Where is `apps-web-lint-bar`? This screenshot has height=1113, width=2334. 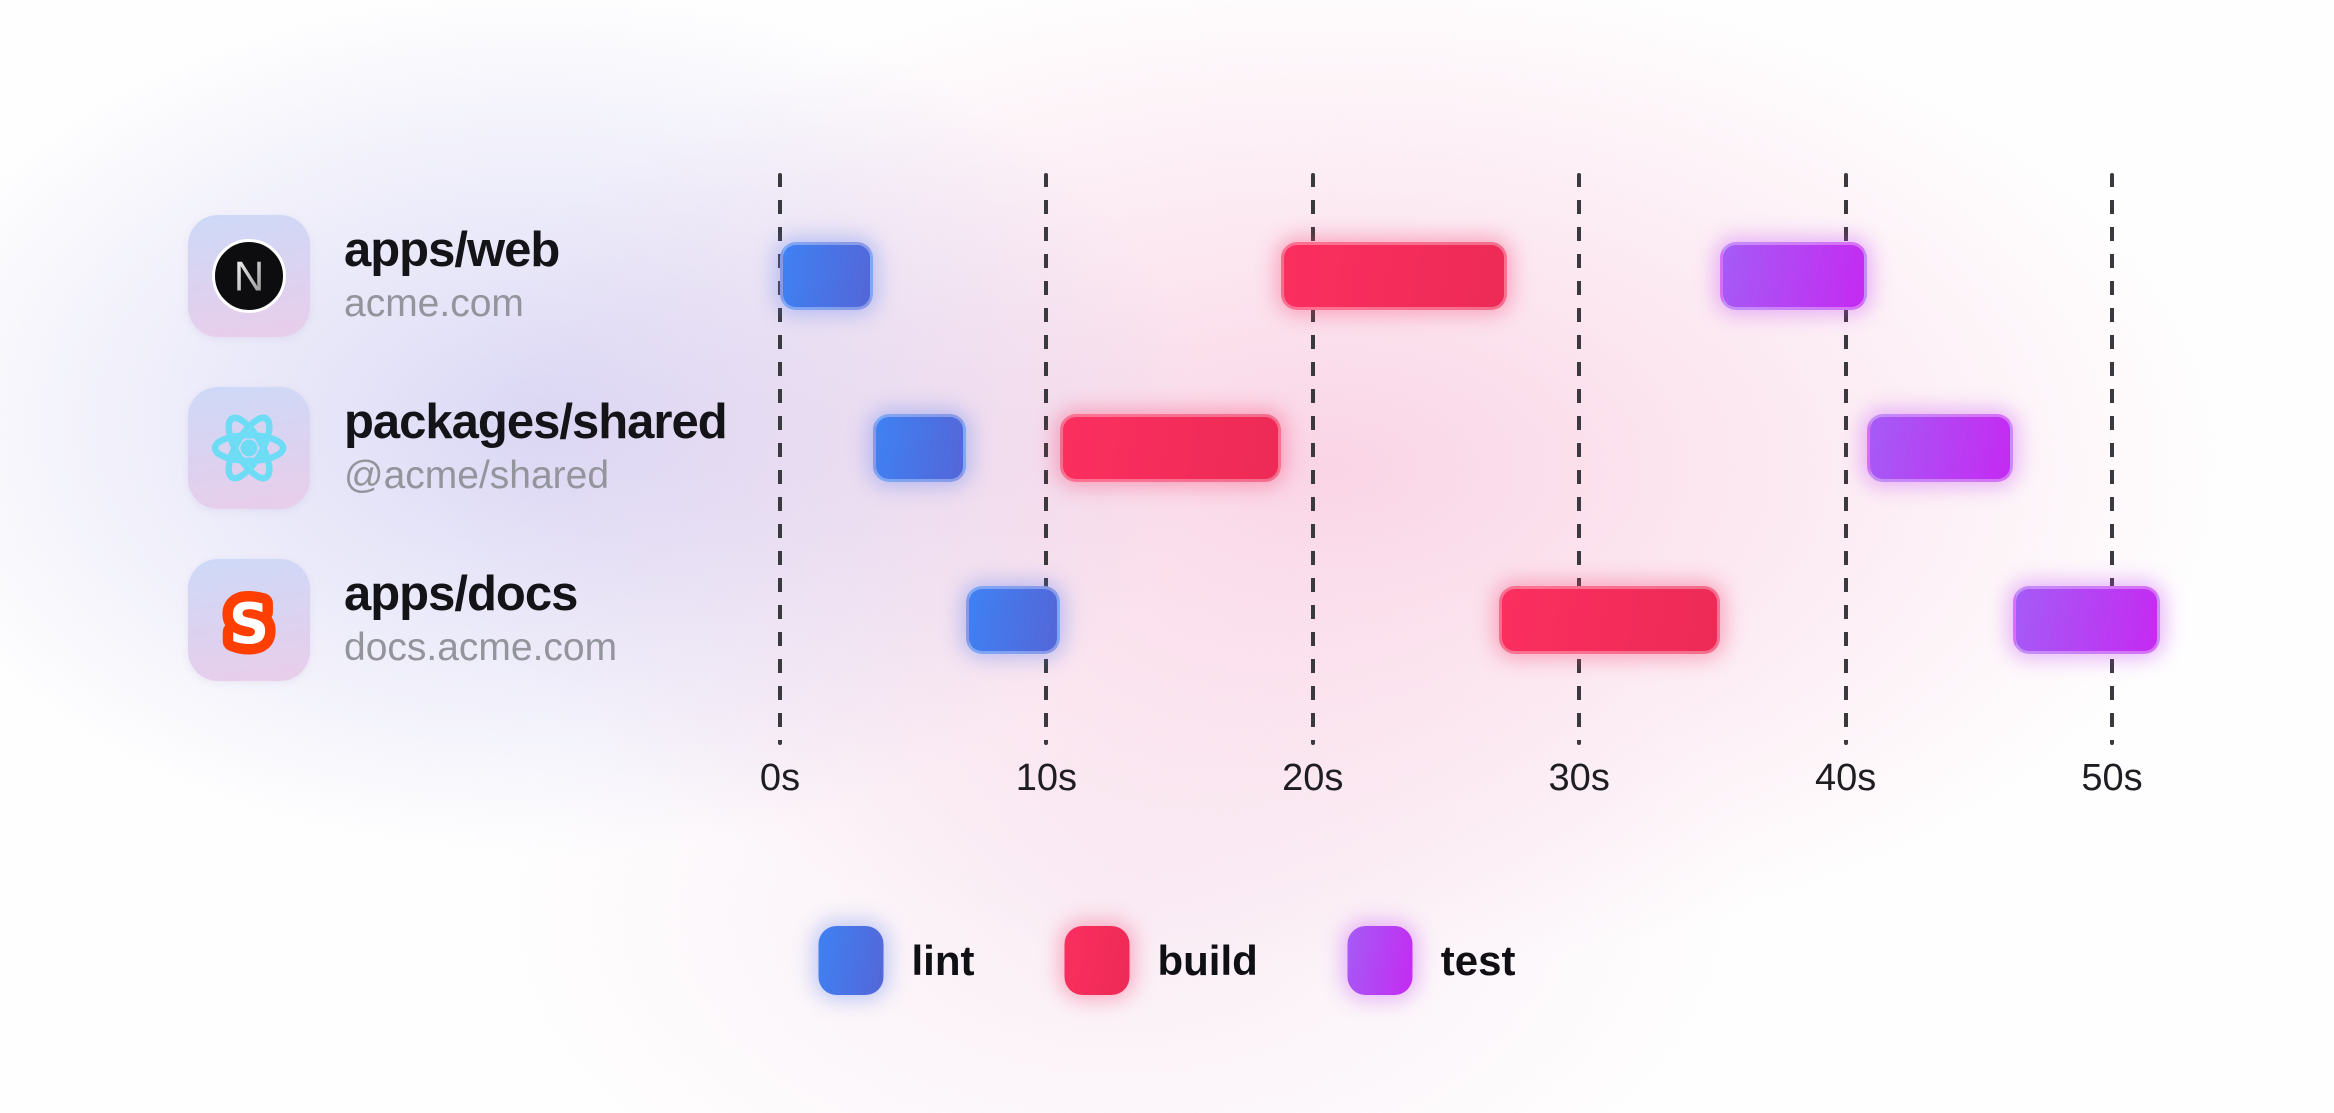 apps-web-lint-bar is located at coordinates (827, 276).